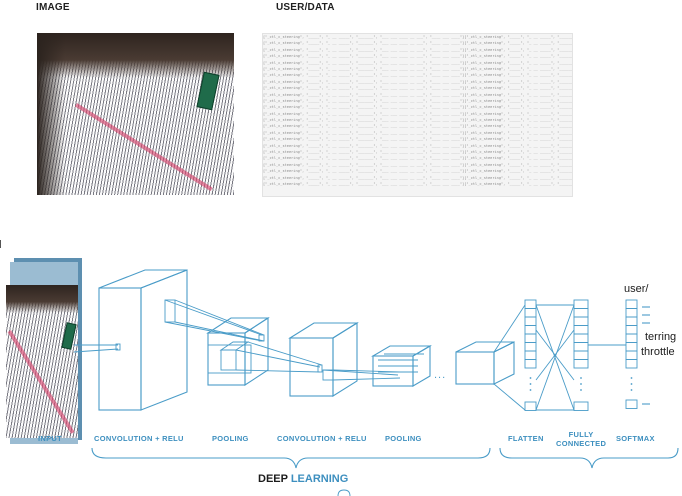  I want to click on fc-connections, so click(580, 357).